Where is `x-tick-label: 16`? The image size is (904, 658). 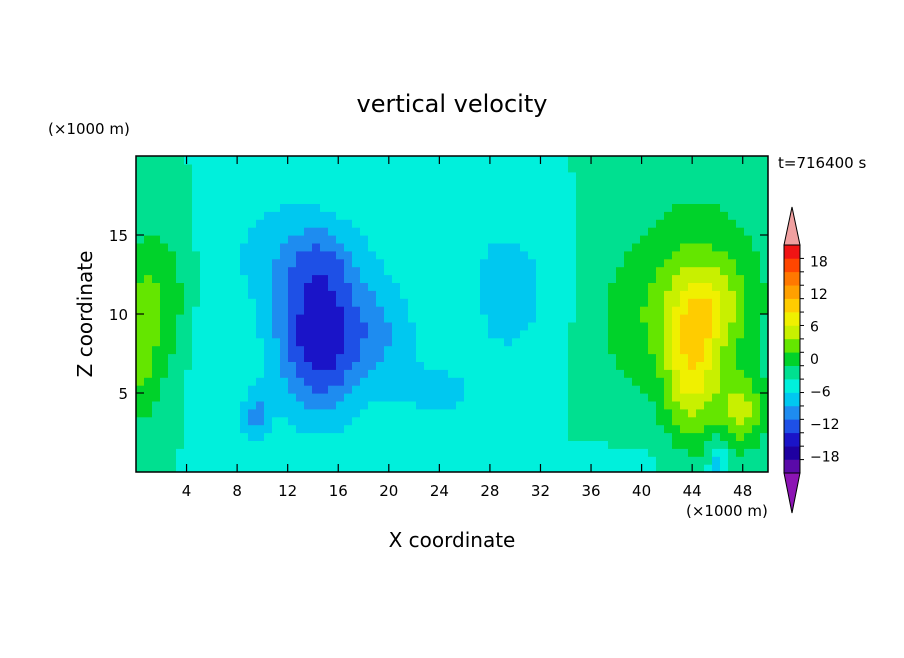 x-tick-label: 16 is located at coordinates (338, 491).